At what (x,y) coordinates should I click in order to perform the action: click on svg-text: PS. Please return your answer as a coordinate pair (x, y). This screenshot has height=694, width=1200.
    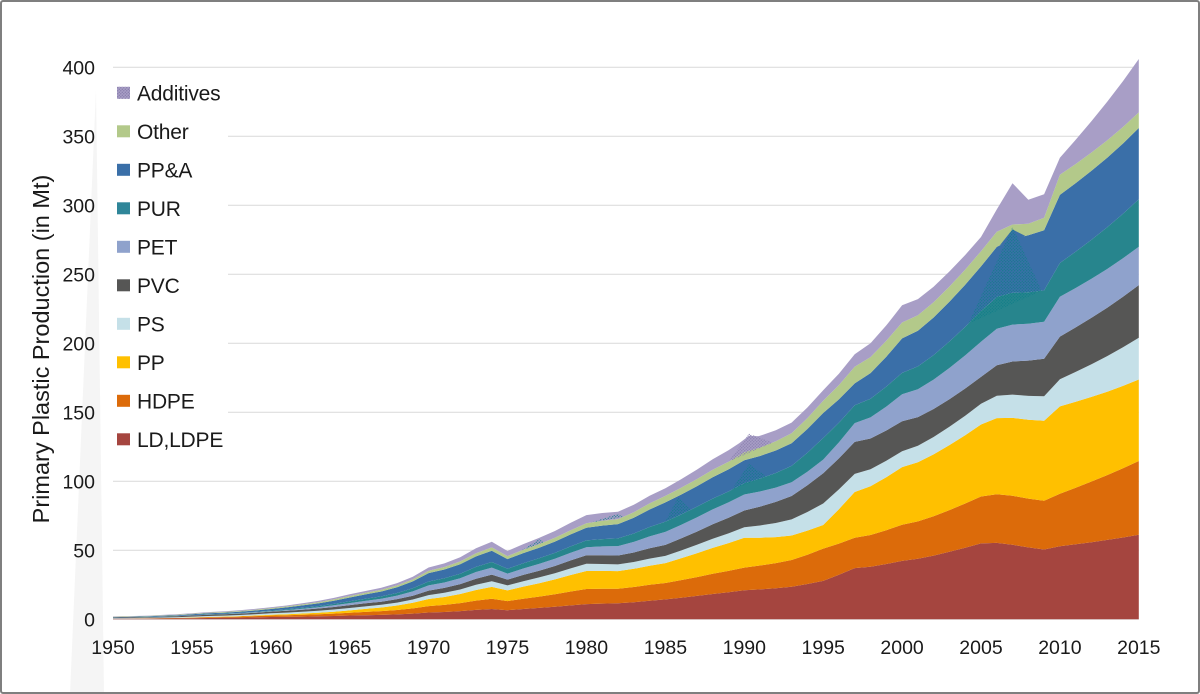
    Looking at the image, I should click on (151, 324).